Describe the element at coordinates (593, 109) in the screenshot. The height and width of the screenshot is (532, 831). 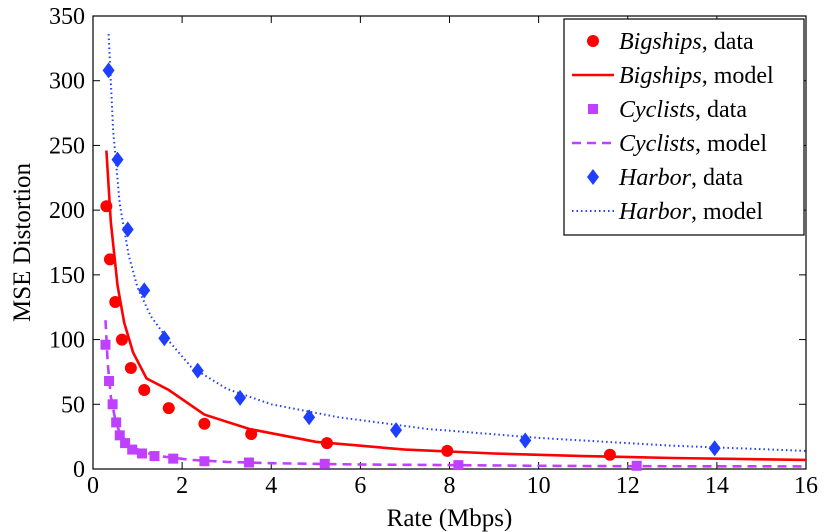
I see `cyclists-legend-marker` at that location.